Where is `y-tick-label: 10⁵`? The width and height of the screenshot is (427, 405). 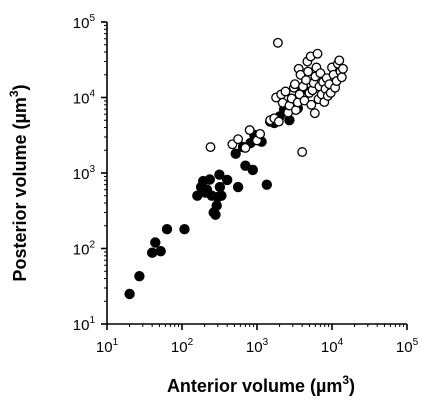
y-tick-label: 10⁵ is located at coordinates (84, 22).